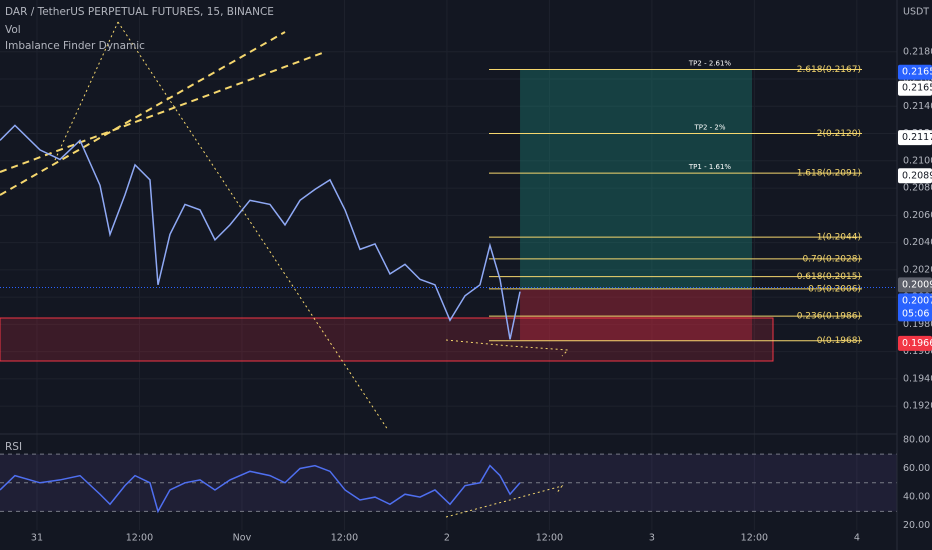  Describe the element at coordinates (709, 128) in the screenshot. I see `target-label: TP2 - 2%` at that location.